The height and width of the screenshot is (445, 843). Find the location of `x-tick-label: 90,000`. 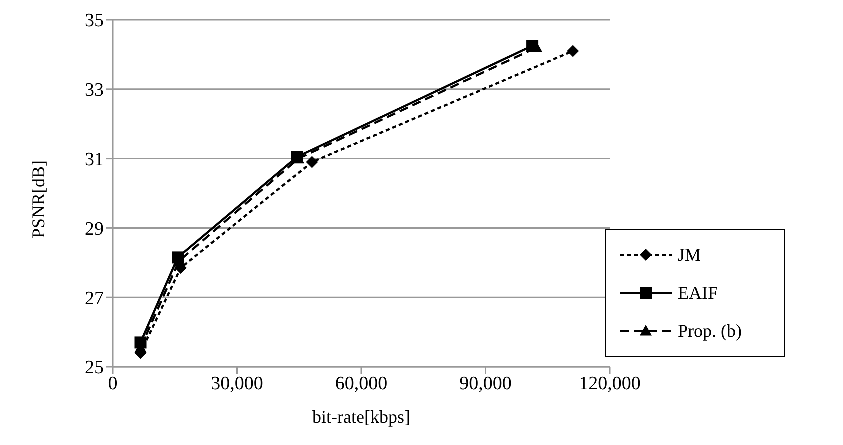

x-tick-label: 90,000 is located at coordinates (486, 383).